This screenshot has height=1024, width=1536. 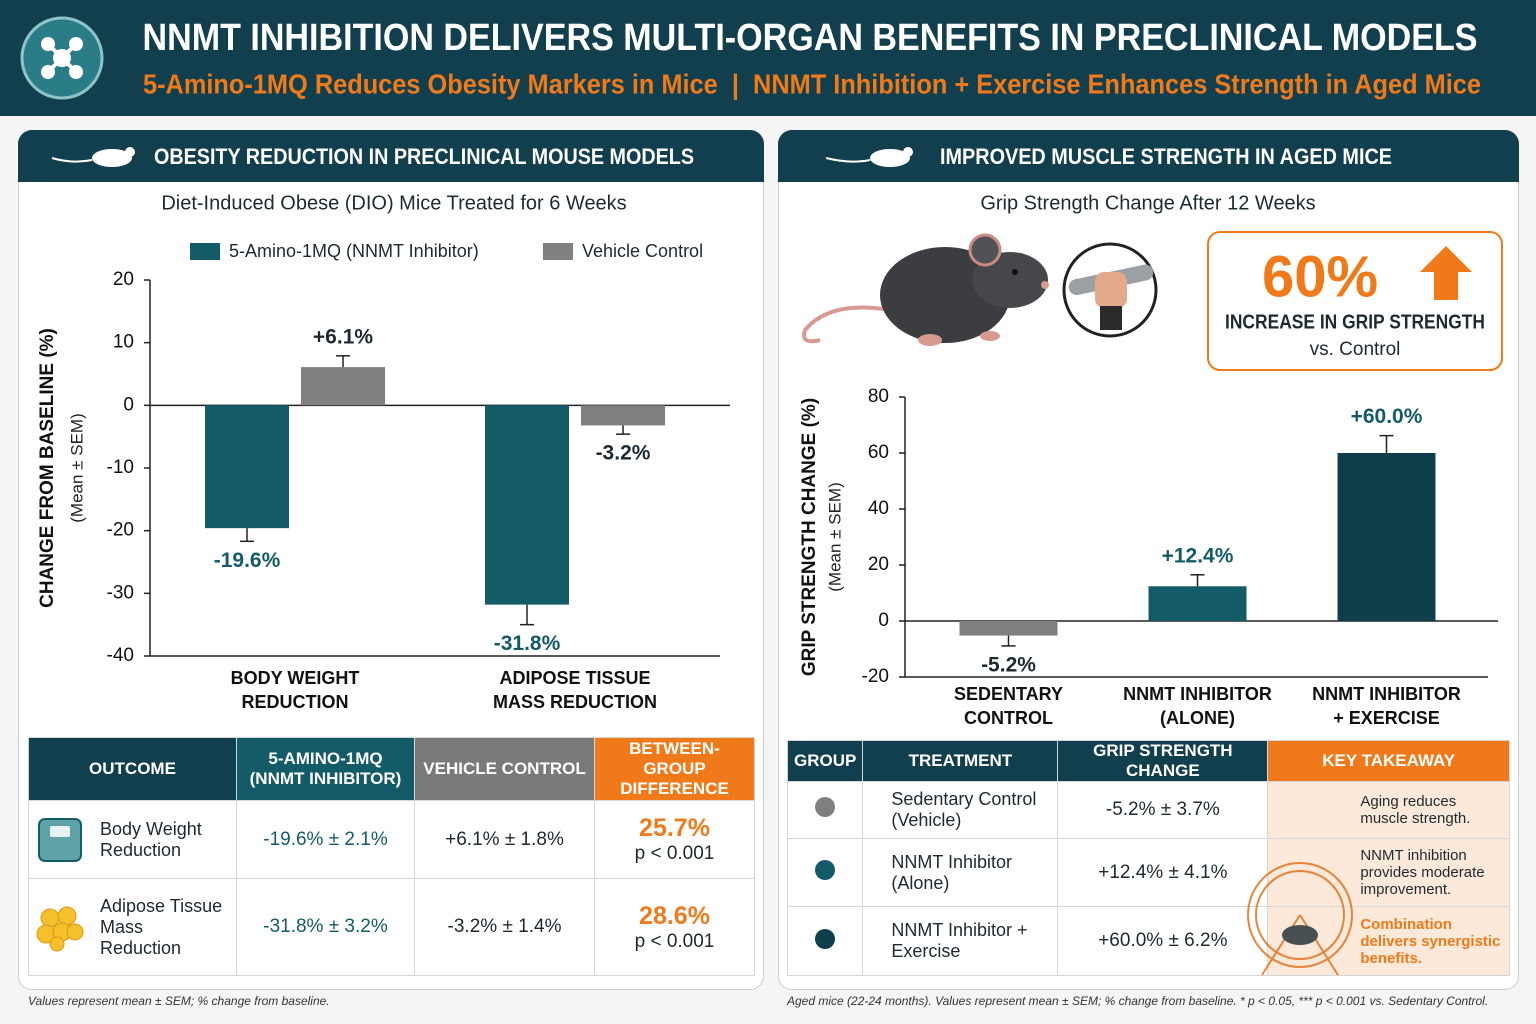 I want to click on treatment: Sedentary Control (Vehicle), so click(x=960, y=810).